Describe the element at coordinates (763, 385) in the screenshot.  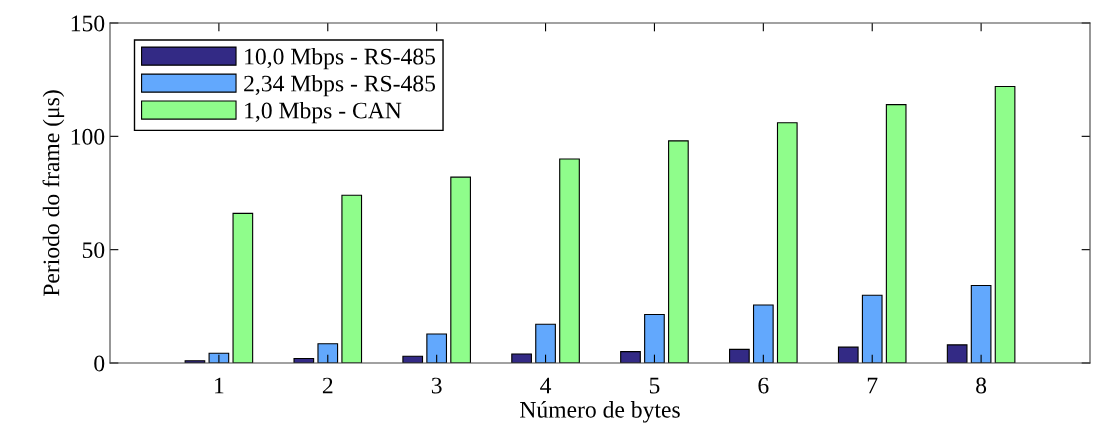
I see `x-tick-label: 6` at that location.